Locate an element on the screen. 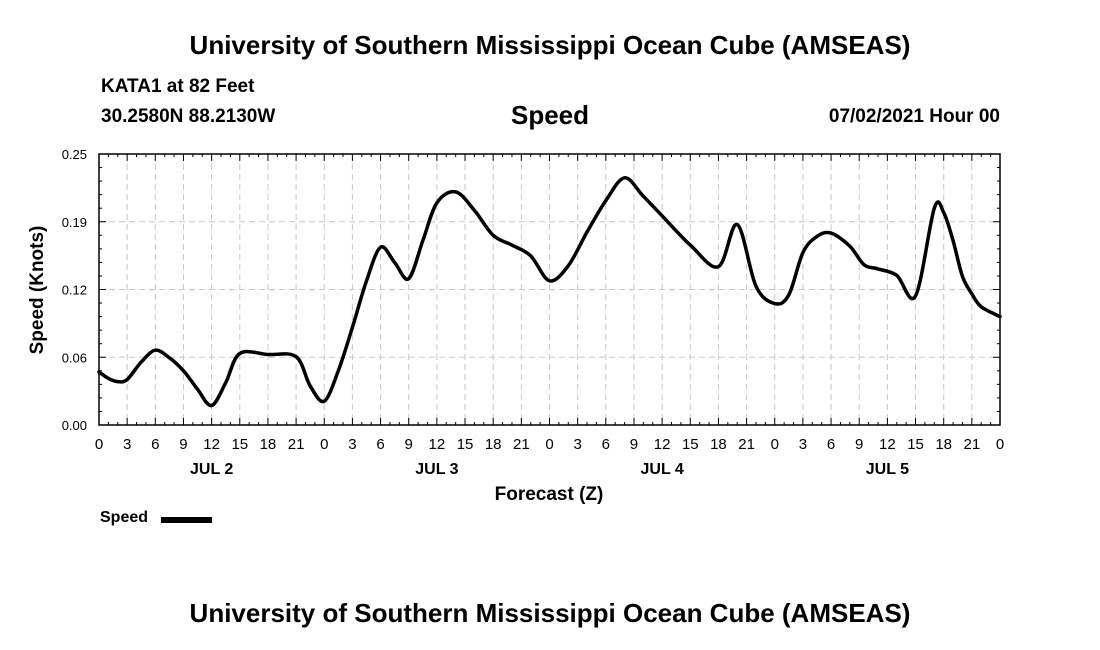 Image resolution: width=1100 pixels, height=650 pixels. station-coordinates: 30.2580N 88.2130W is located at coordinates (188, 116).